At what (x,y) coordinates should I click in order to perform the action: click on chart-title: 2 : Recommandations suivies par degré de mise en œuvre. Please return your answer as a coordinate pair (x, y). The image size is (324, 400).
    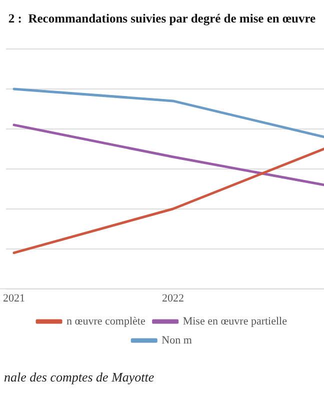
    Looking at the image, I should click on (162, 19).